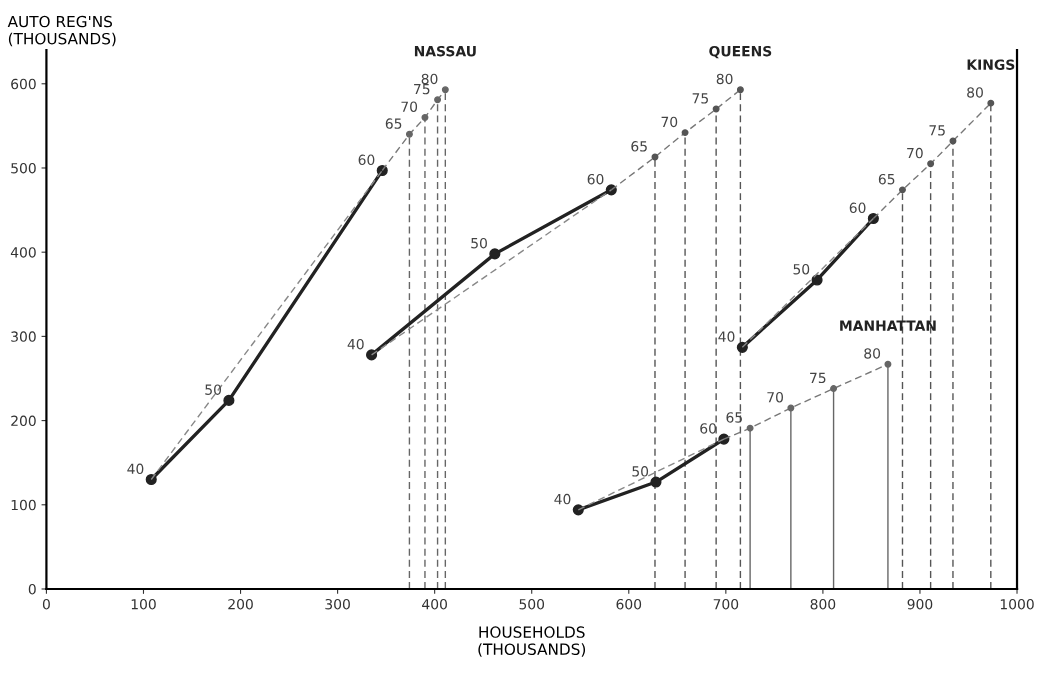 Image resolution: width=1055 pixels, height=677 pixels. What do you see at coordinates (532, 641) in the screenshot?
I see `x-axis-title: HOUSEHOLDS (THOUSANDS)` at bounding box center [532, 641].